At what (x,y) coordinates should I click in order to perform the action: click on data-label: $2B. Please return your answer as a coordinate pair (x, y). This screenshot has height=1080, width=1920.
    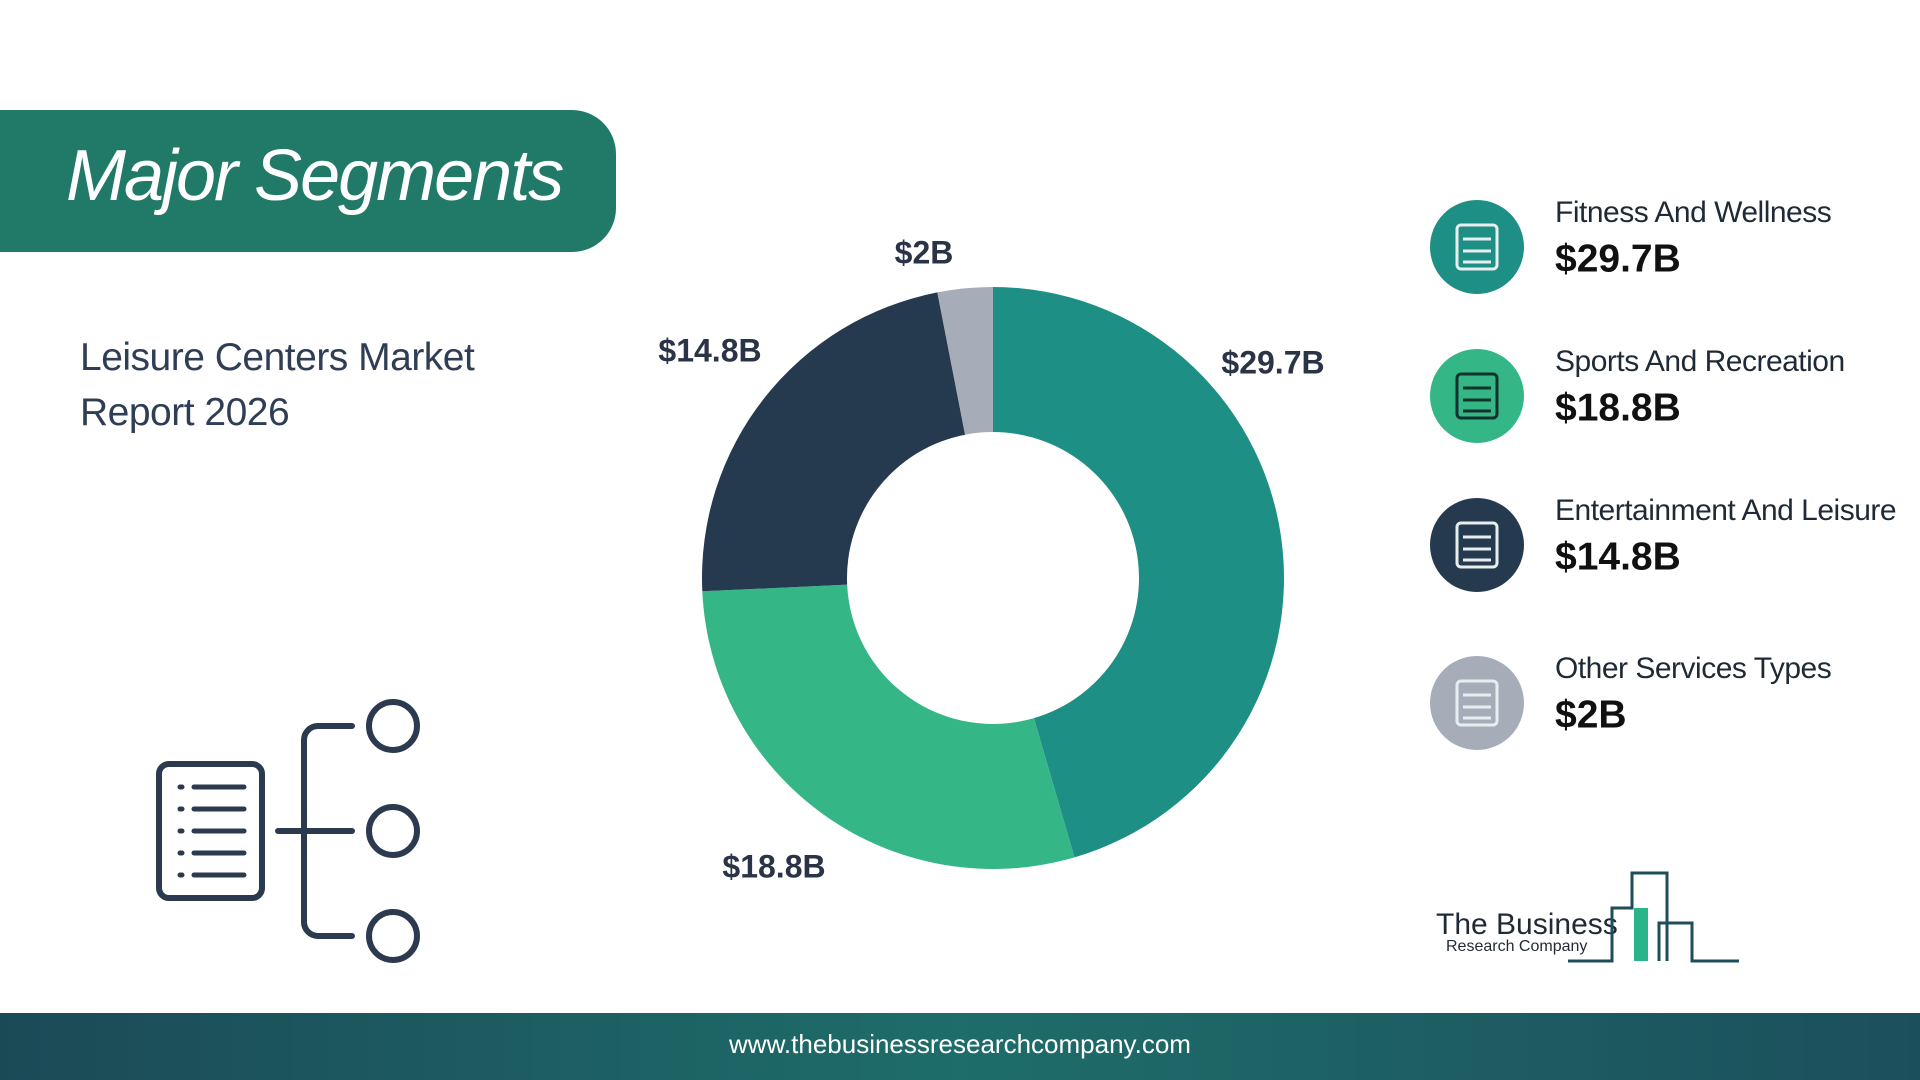
    Looking at the image, I should click on (924, 252).